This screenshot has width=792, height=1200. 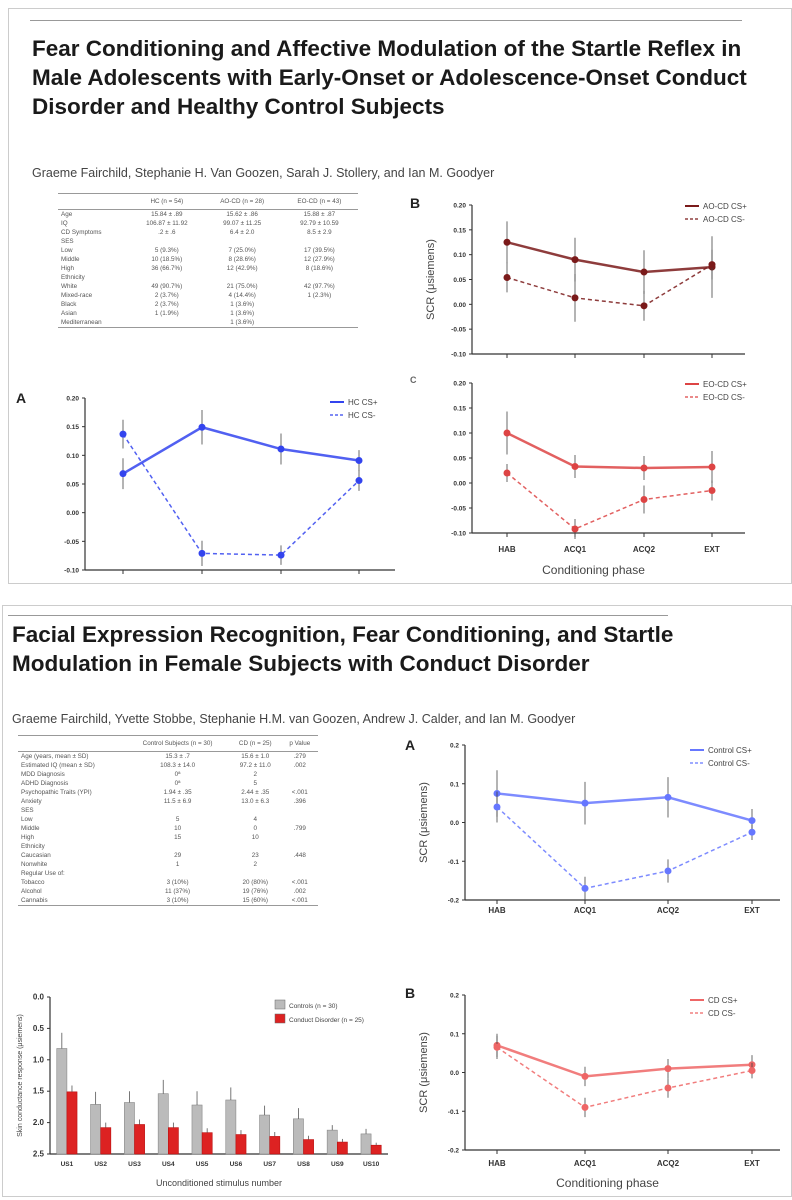 What do you see at coordinates (202, 1164) in the screenshot?
I see `x-tick-label: US5` at bounding box center [202, 1164].